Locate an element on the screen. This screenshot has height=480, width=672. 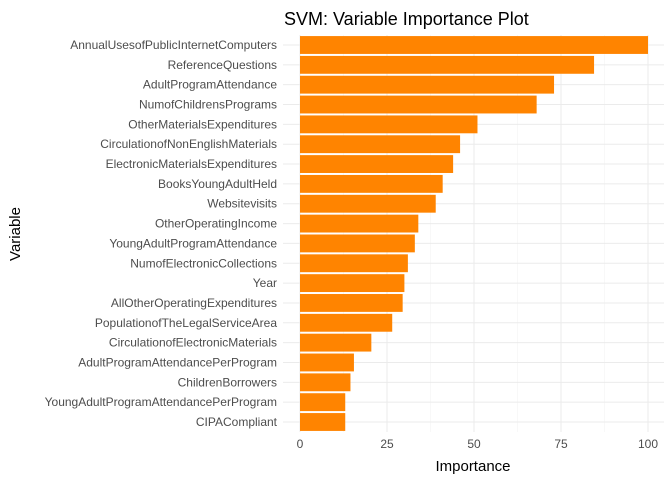
y-tick-label: AdultProgramAttendance is located at coordinates (210, 85).